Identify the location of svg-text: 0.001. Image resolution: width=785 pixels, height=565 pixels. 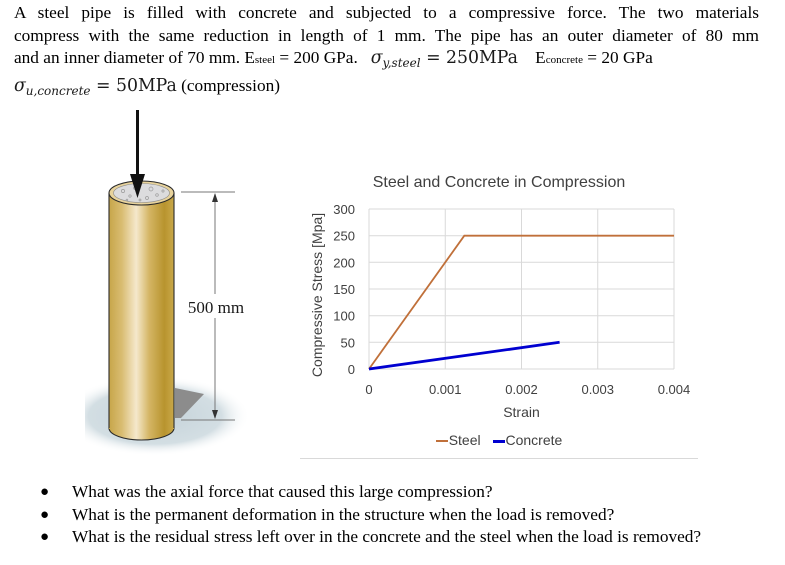
(445, 389).